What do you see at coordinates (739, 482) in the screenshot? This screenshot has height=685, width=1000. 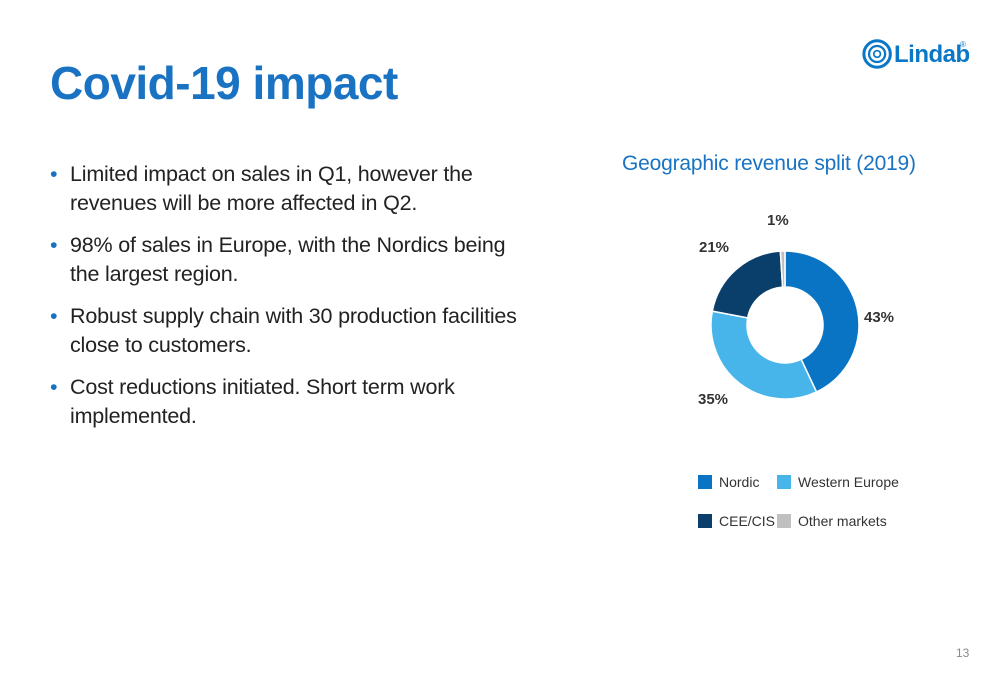 I see `legend-label: Nordic` at bounding box center [739, 482].